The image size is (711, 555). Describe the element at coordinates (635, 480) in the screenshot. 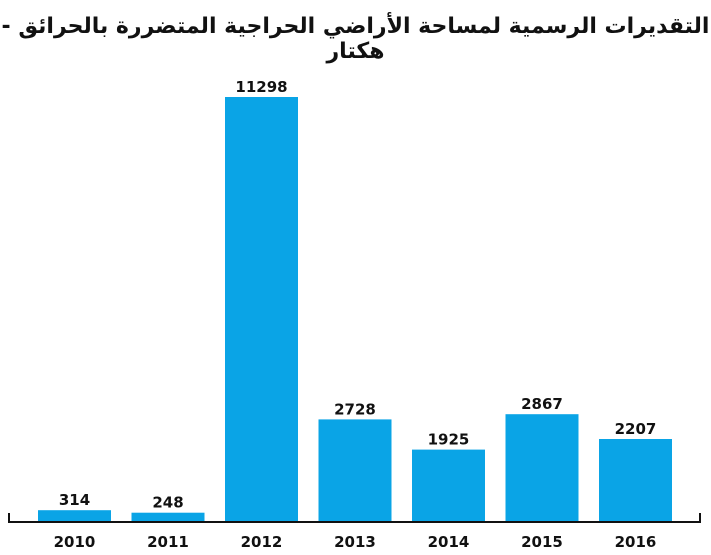

I see `bar-2016` at that location.